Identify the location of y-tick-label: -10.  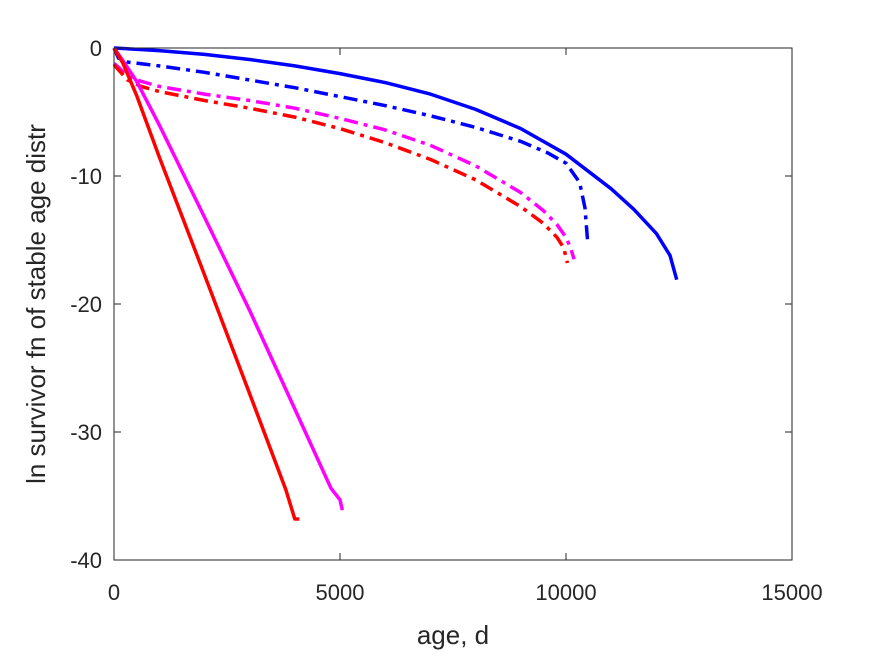
(86, 176).